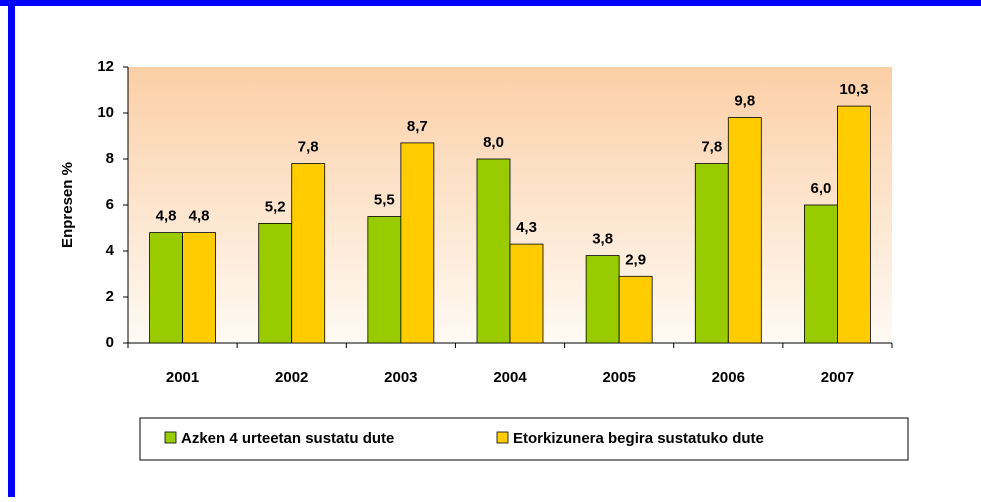 The image size is (981, 502). What do you see at coordinates (417, 126) in the screenshot?
I see `data-label: 8,7` at bounding box center [417, 126].